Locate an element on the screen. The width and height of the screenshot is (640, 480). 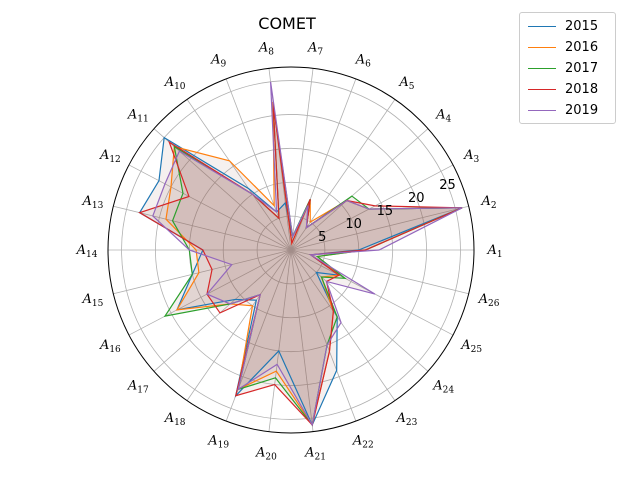
category-label: A20 is located at coordinates (266, 454).